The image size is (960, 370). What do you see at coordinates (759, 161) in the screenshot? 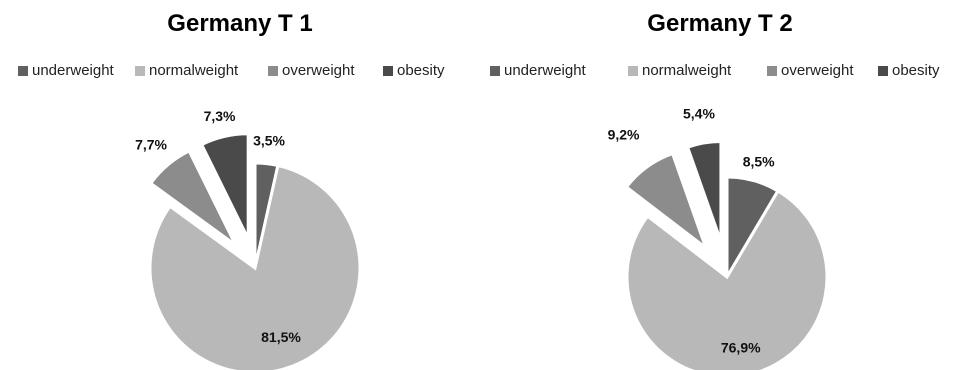
I see `data-label-underweight: 8,5%` at bounding box center [759, 161].